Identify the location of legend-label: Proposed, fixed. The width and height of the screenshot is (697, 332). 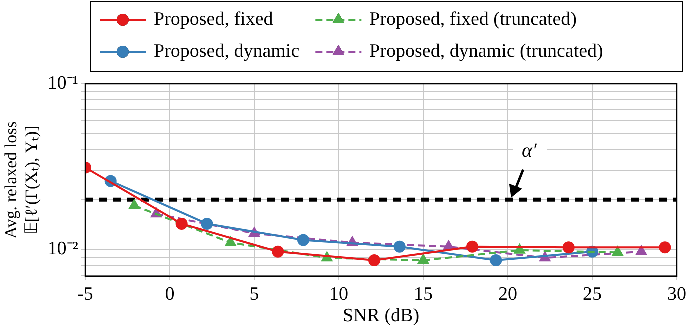
(214, 19).